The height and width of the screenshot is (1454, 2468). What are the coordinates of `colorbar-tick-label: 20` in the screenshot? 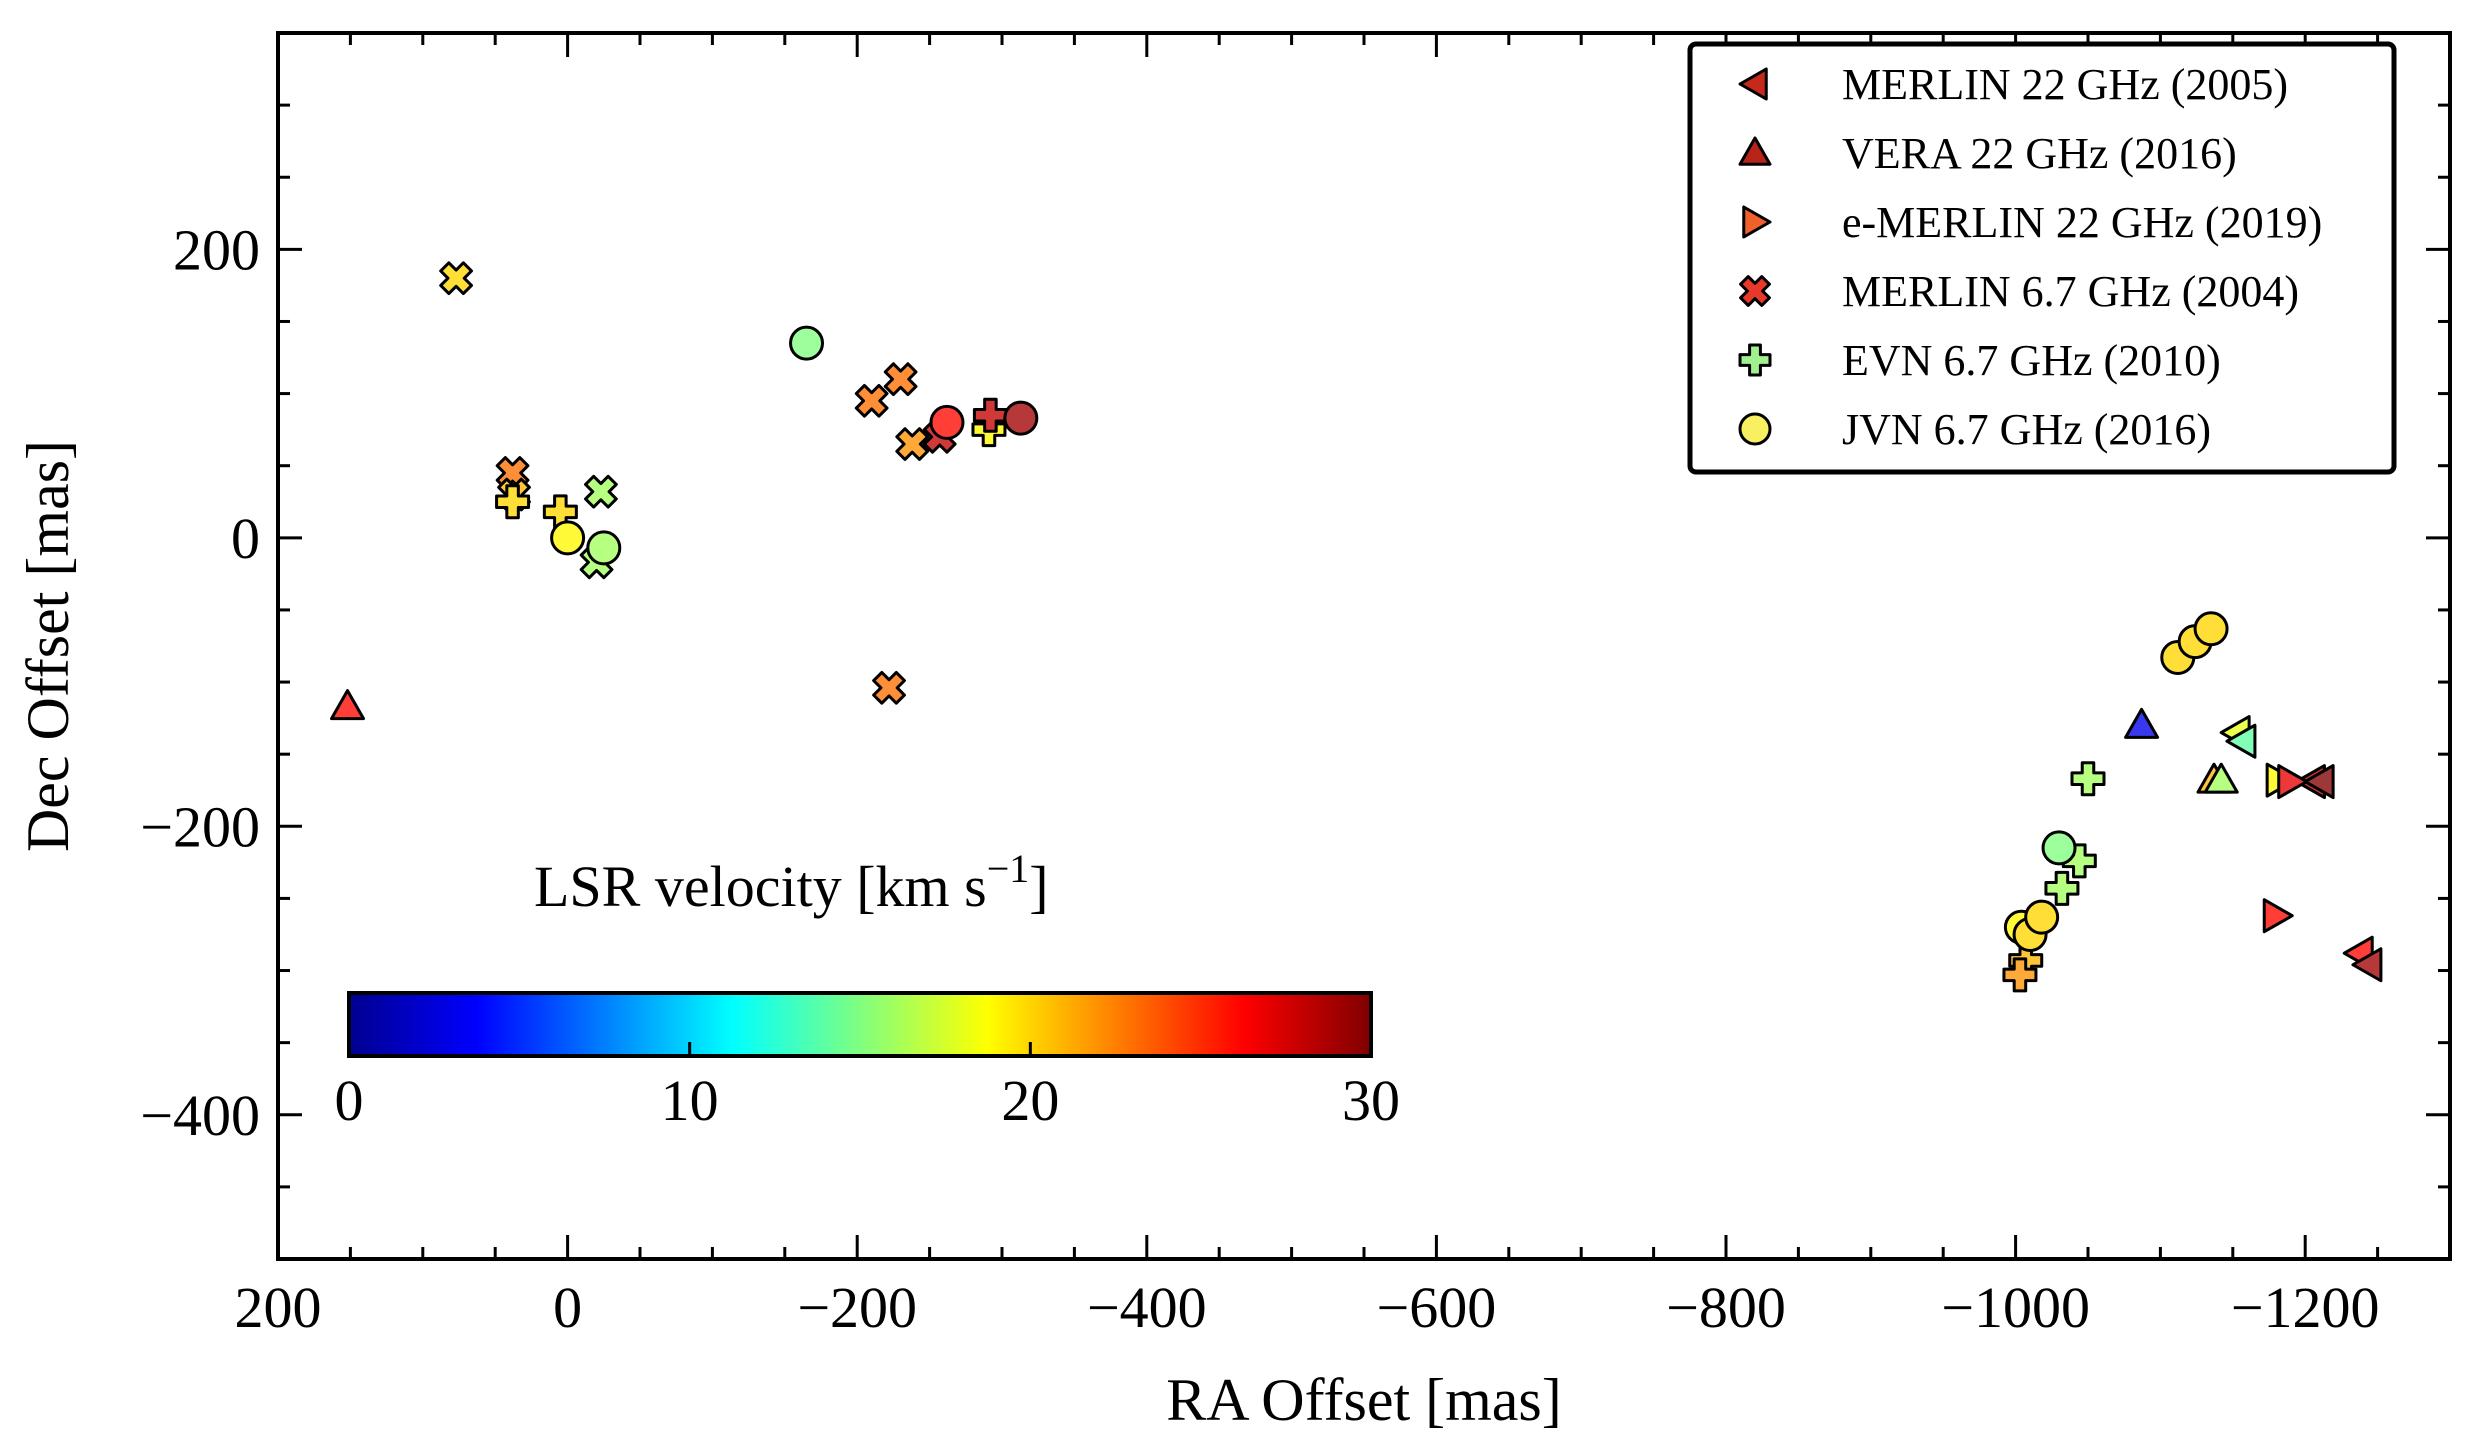 It's located at (1030, 1100).